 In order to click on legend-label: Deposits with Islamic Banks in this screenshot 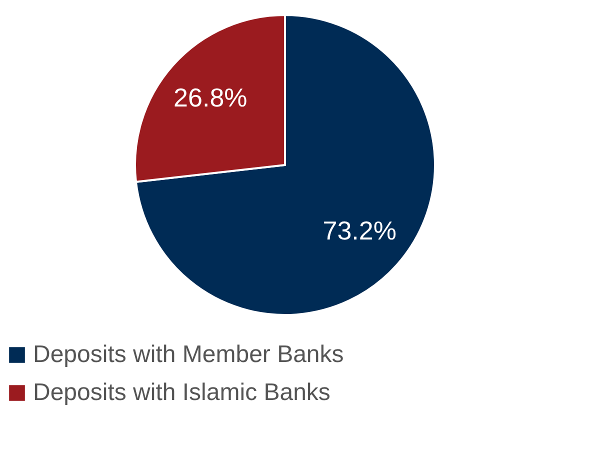, I will do `click(181, 392)`.